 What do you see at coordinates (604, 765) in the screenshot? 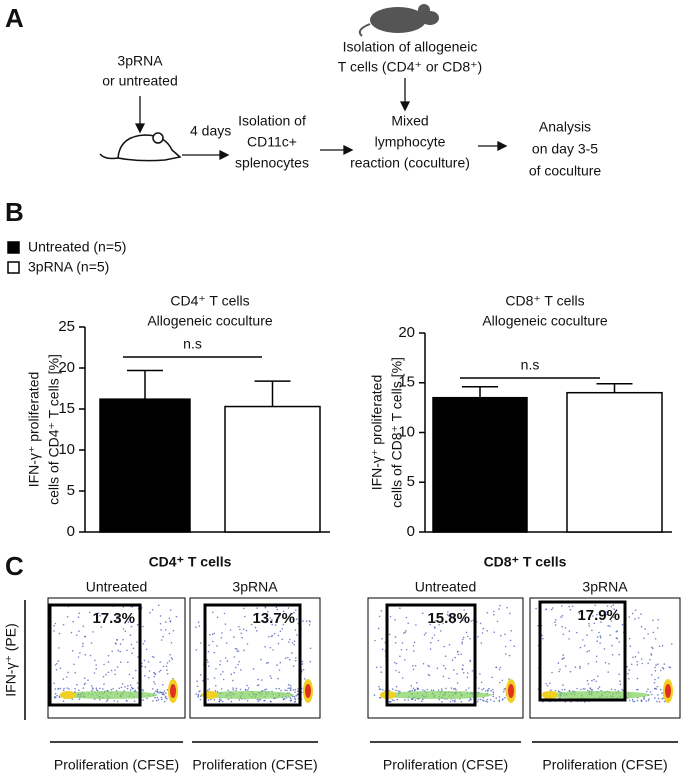
I see `x-axis-label: Proliferation (CFSE)` at bounding box center [604, 765].